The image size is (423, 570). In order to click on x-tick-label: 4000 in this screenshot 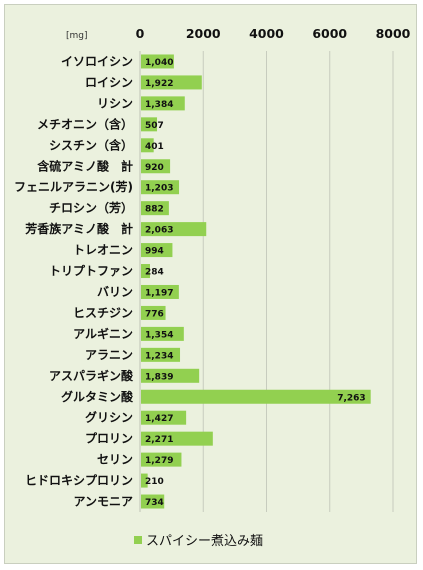, I will do `click(266, 33)`.